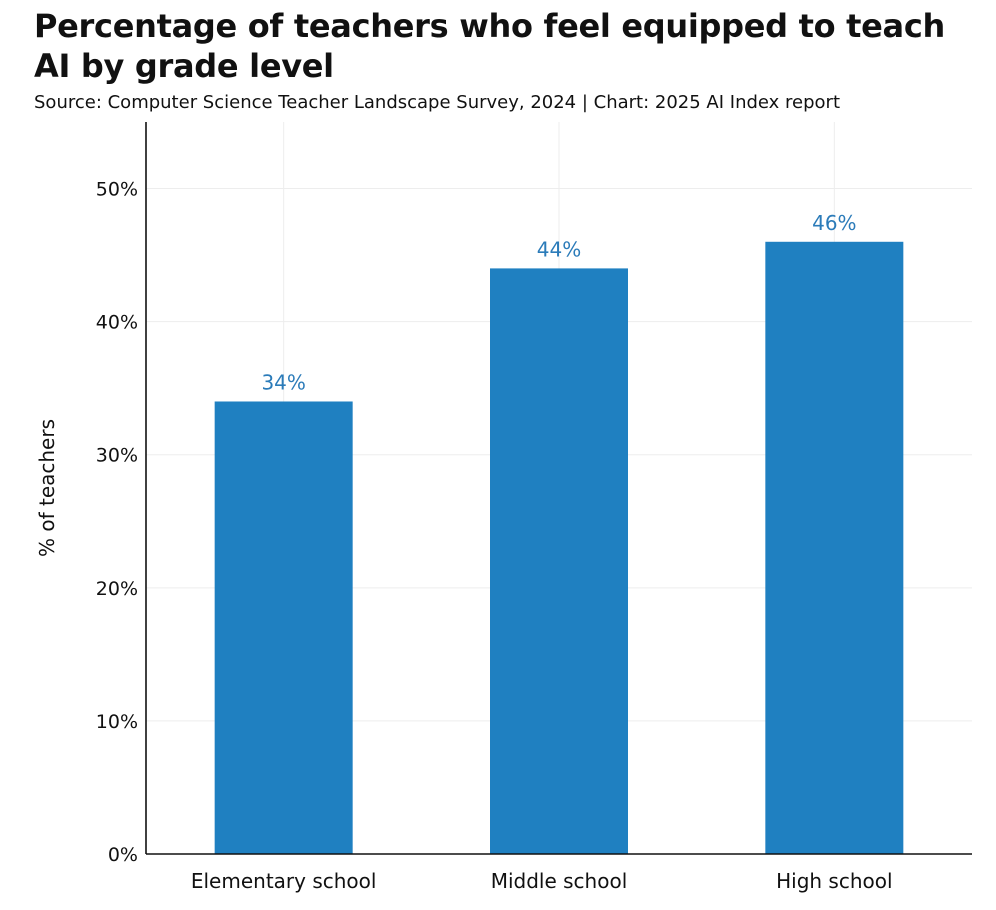 This screenshot has width=996, height=910. Describe the element at coordinates (117, 456) in the screenshot. I see `y-tick-label: 30%` at that location.